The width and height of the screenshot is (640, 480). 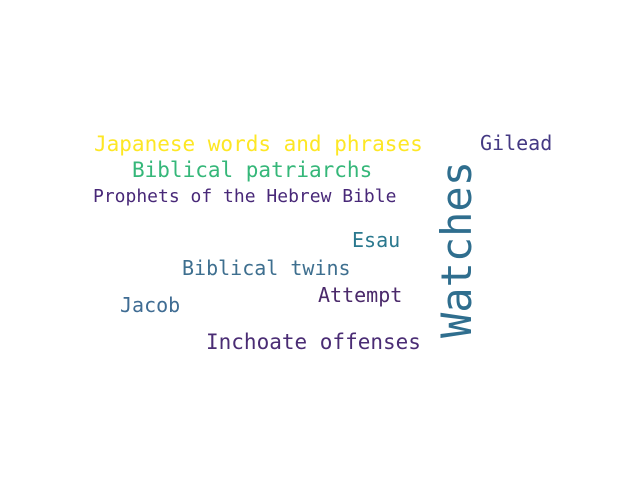 I want to click on word-japanese-words-and-phrases: Japanese words and phrases, so click(x=258, y=144).